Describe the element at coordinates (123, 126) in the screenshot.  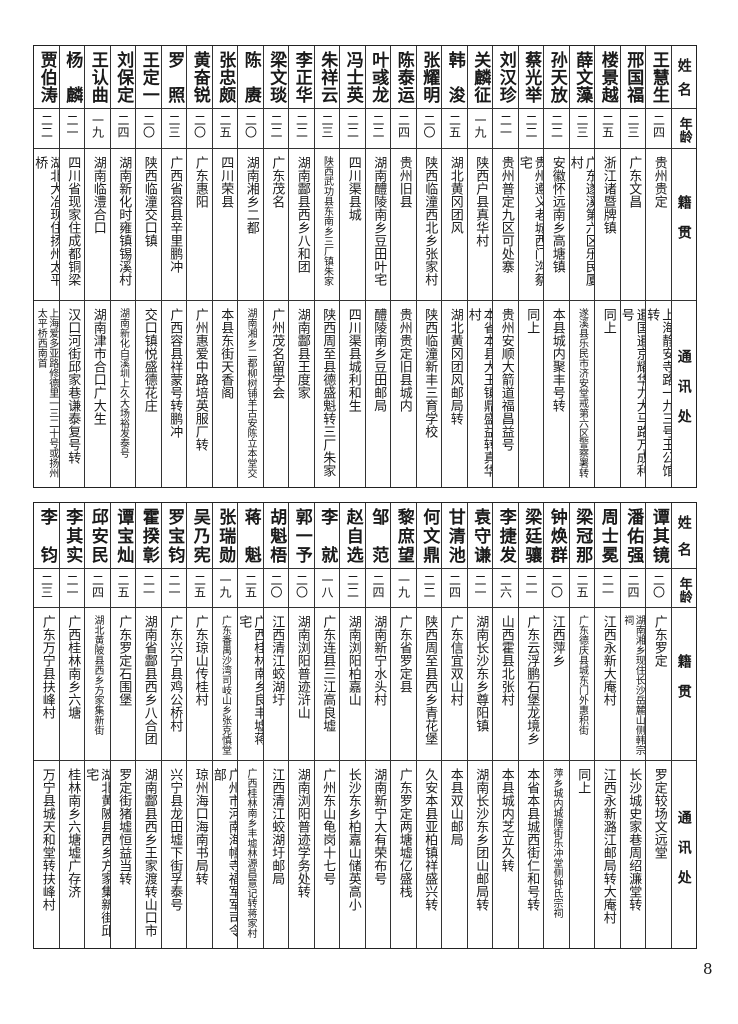
I see `person-age-text: 二四` at that location.